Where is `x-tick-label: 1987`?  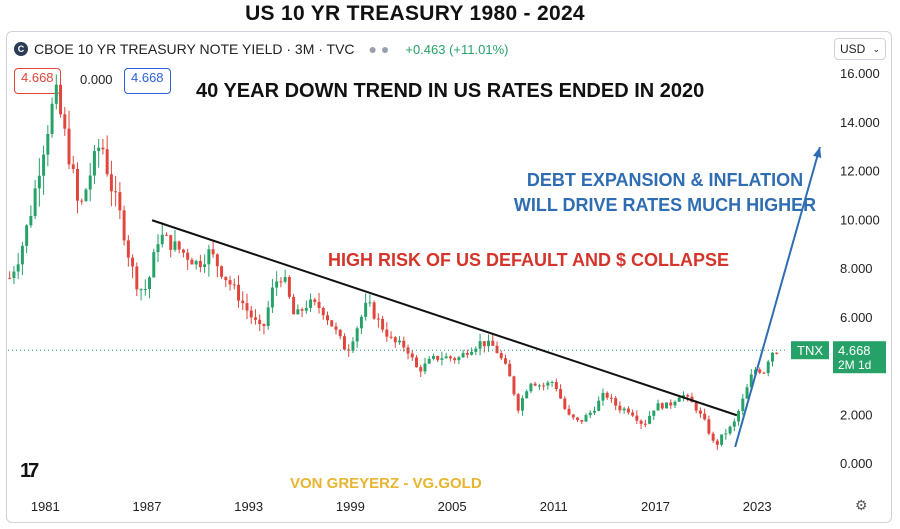 x-tick-label: 1987 is located at coordinates (147, 506).